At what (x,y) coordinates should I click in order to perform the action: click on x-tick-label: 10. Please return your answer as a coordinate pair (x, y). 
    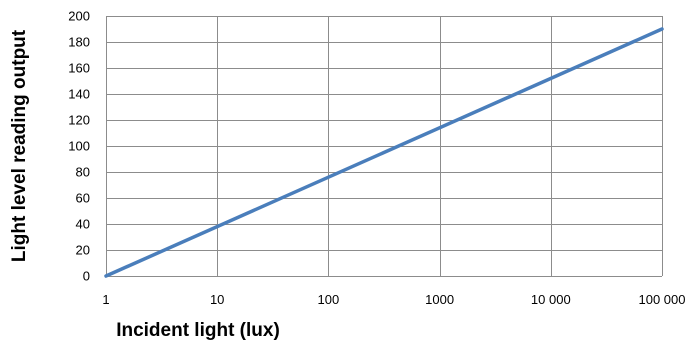
    Looking at the image, I should click on (217, 299).